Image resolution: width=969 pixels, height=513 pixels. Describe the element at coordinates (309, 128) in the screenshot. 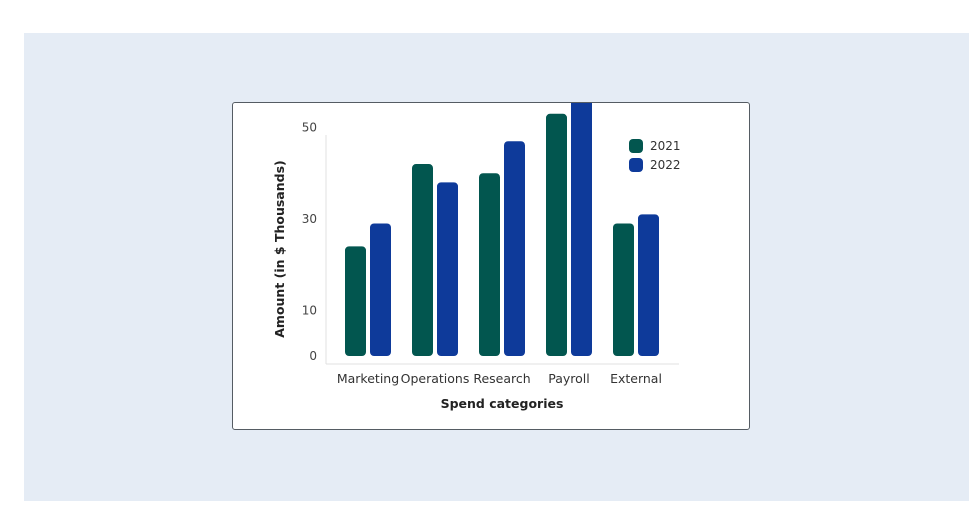

I see `y-tick-label: 50` at that location.